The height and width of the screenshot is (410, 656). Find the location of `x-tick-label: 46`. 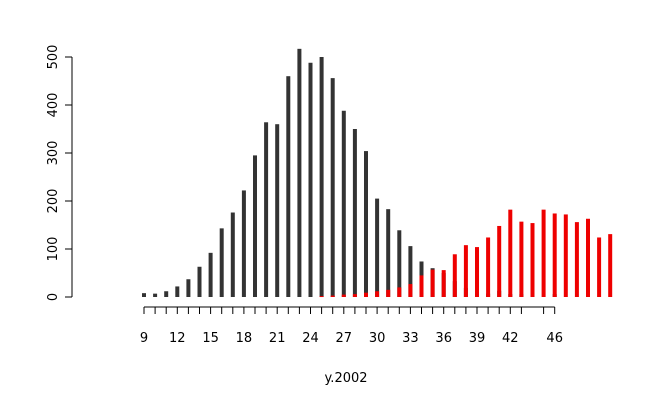

x-tick-label: 46 is located at coordinates (554, 338).